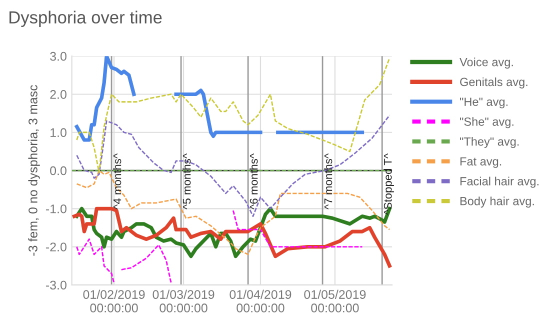 The image size is (540, 334). I want to click on y-axis-title: -3 fem, 0 no dysphoria, 3 masc, so click(34, 170).